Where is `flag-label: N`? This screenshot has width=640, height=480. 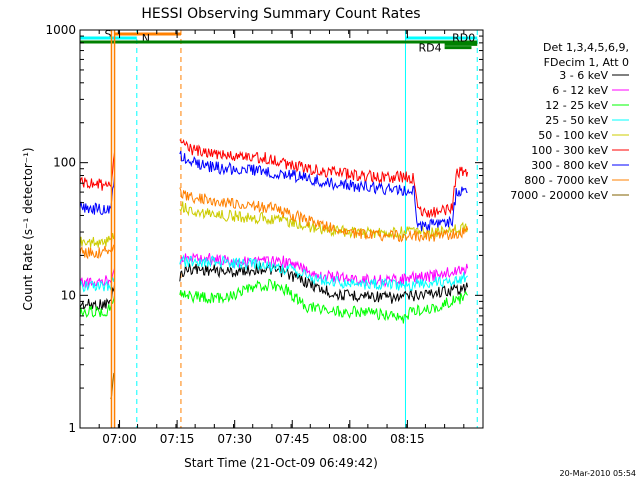
flag-label: N is located at coordinates (146, 38).